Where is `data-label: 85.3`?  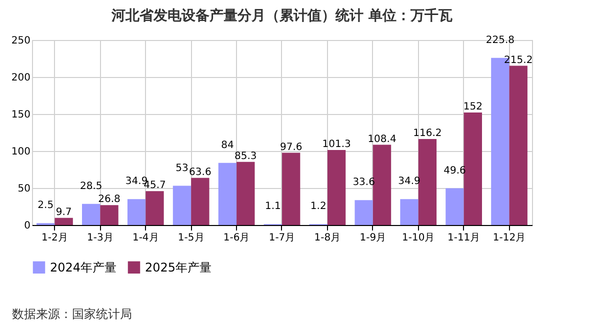 data-label: 85.3 is located at coordinates (245, 156).